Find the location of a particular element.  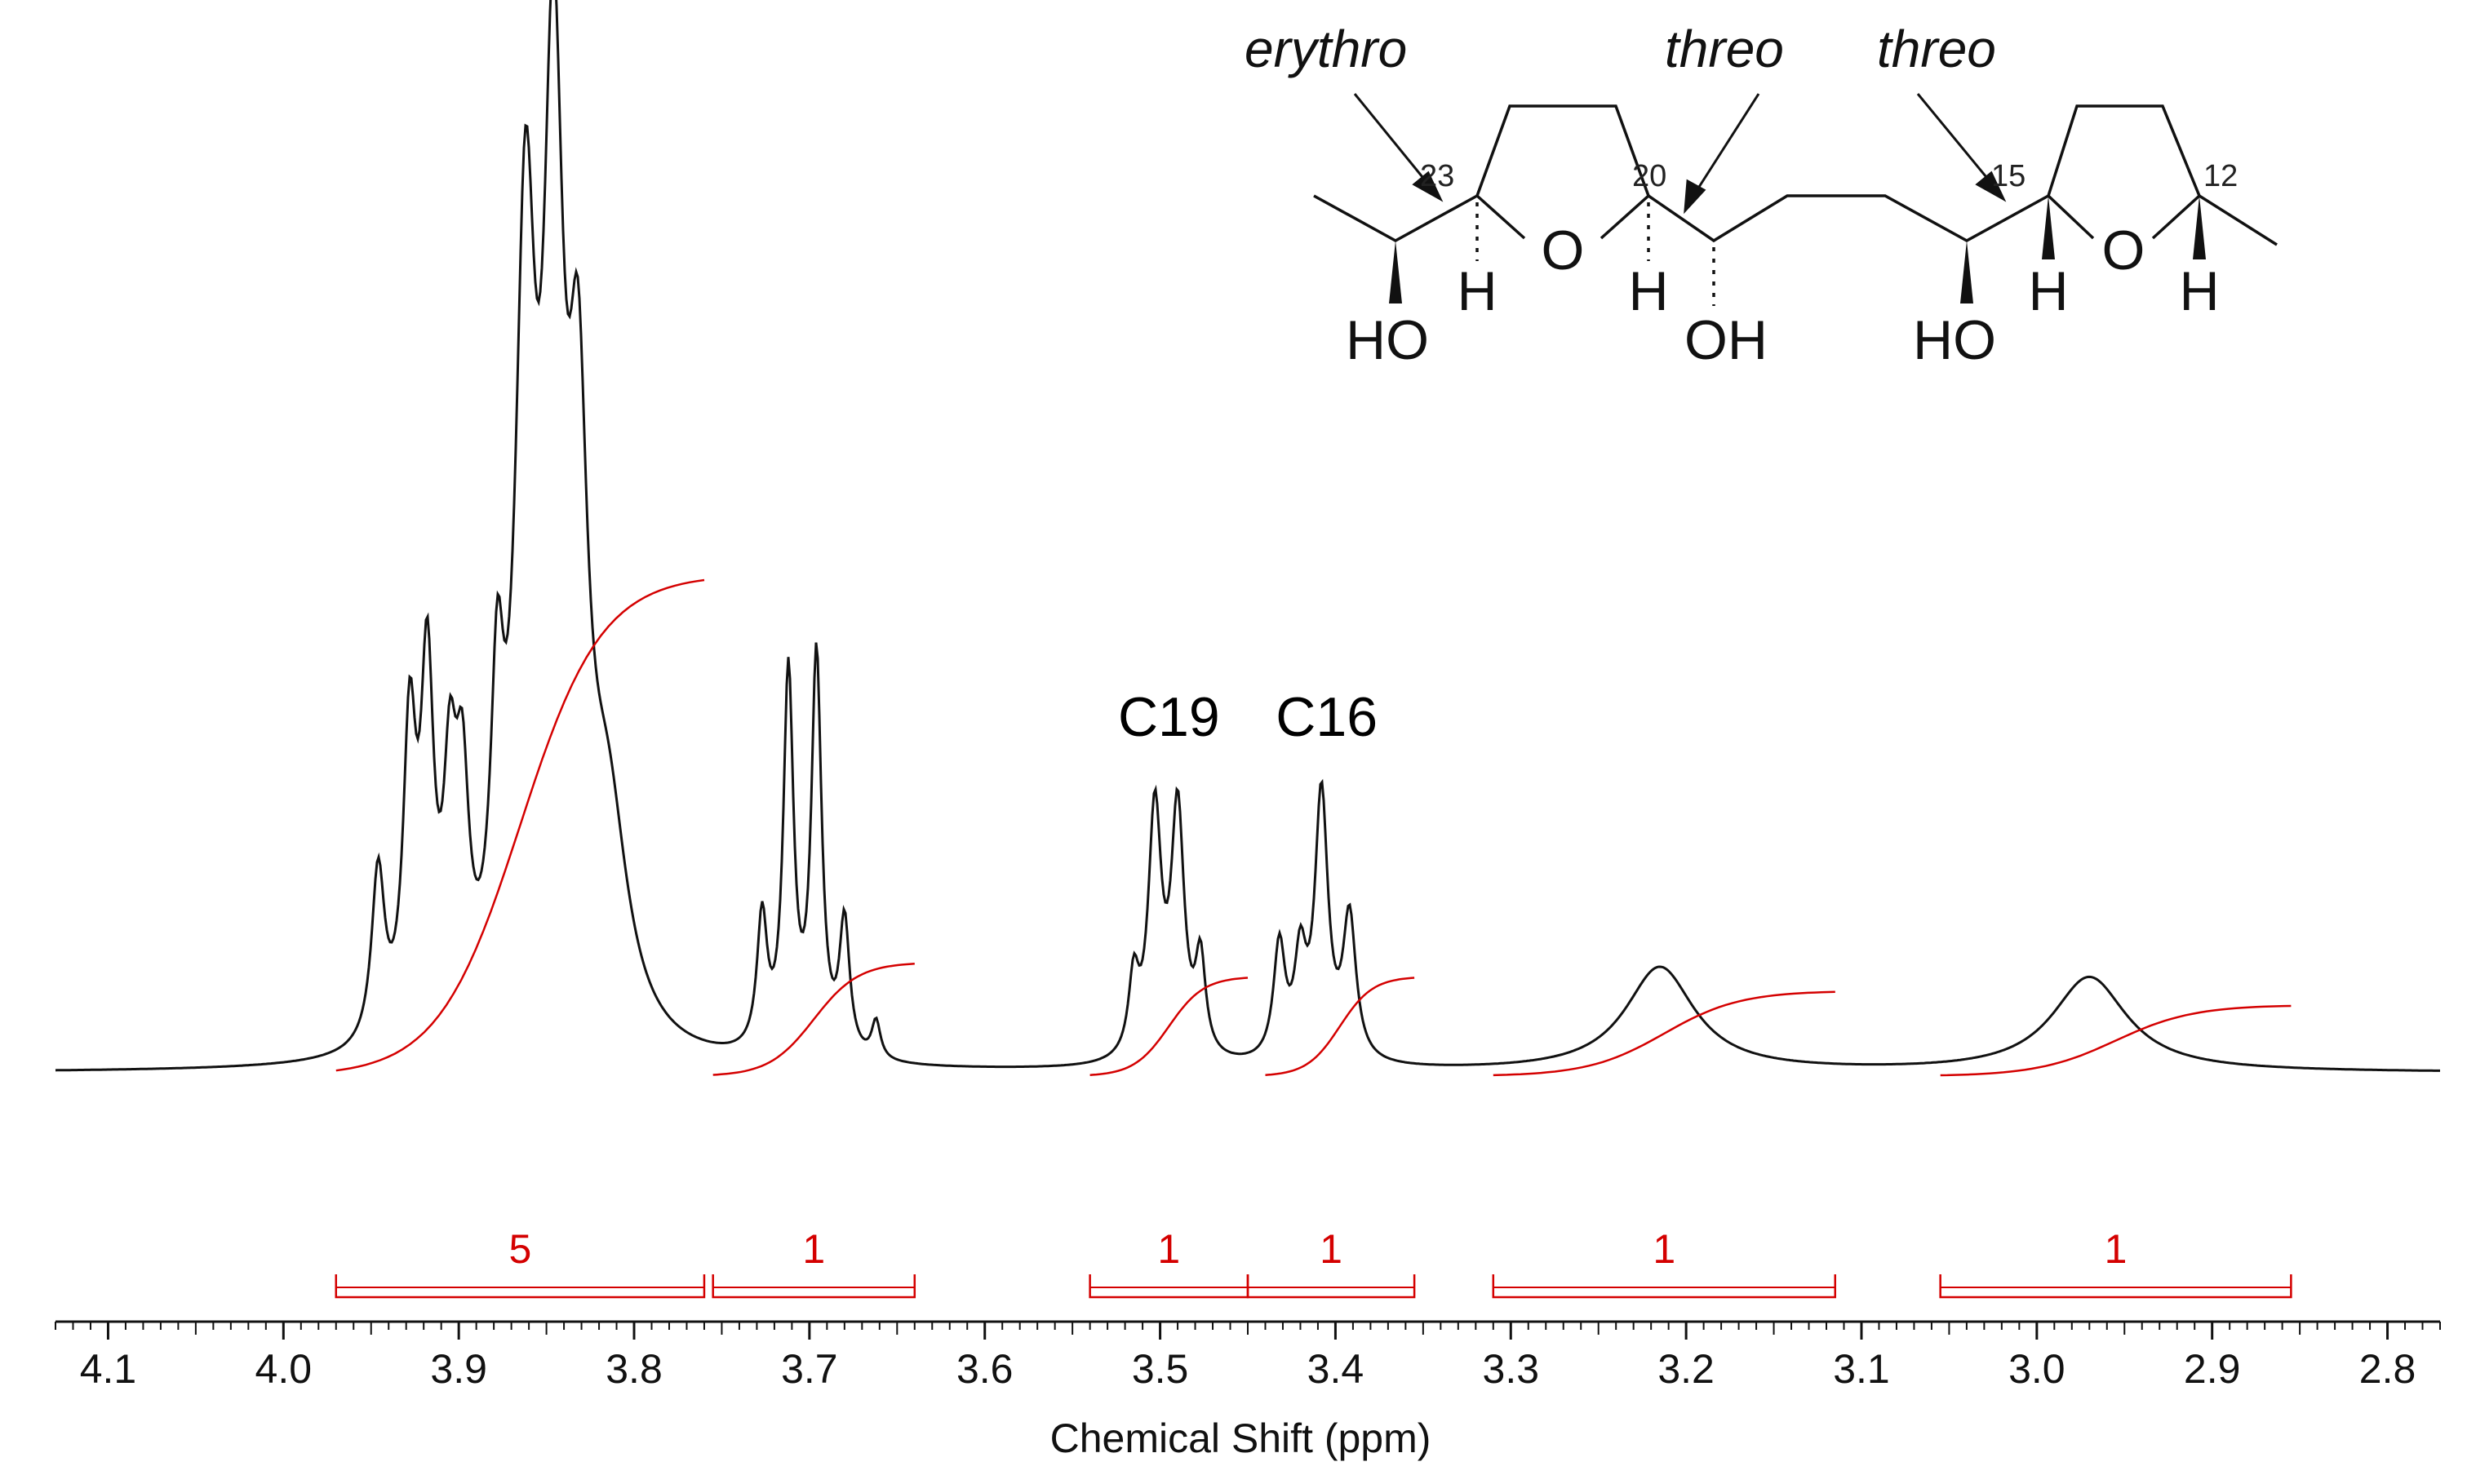

x-tick-label: 3.5 is located at coordinates (1160, 1369).